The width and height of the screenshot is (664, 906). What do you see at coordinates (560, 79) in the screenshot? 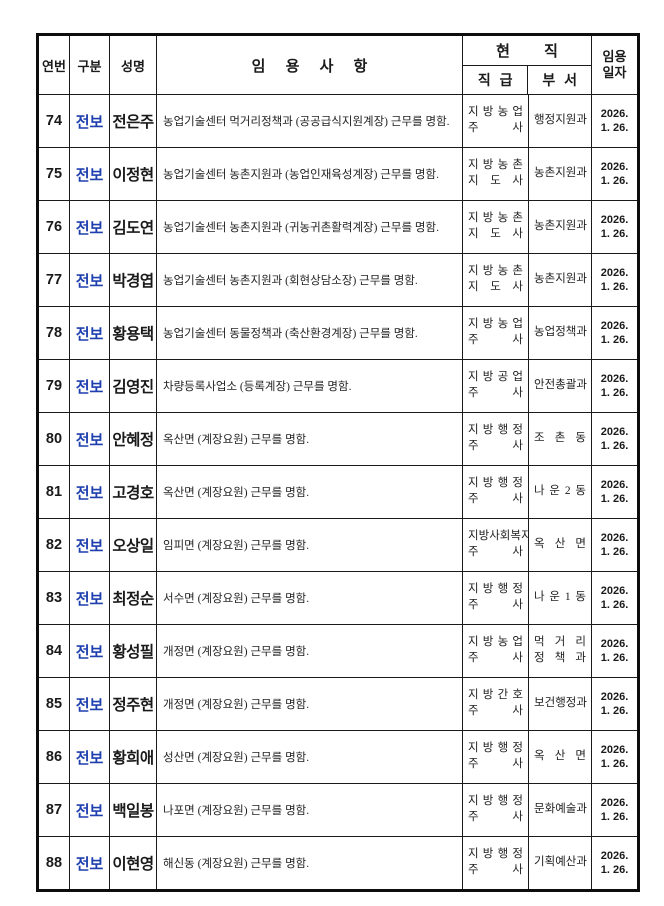
I see `header-department: 부 서` at bounding box center [560, 79].